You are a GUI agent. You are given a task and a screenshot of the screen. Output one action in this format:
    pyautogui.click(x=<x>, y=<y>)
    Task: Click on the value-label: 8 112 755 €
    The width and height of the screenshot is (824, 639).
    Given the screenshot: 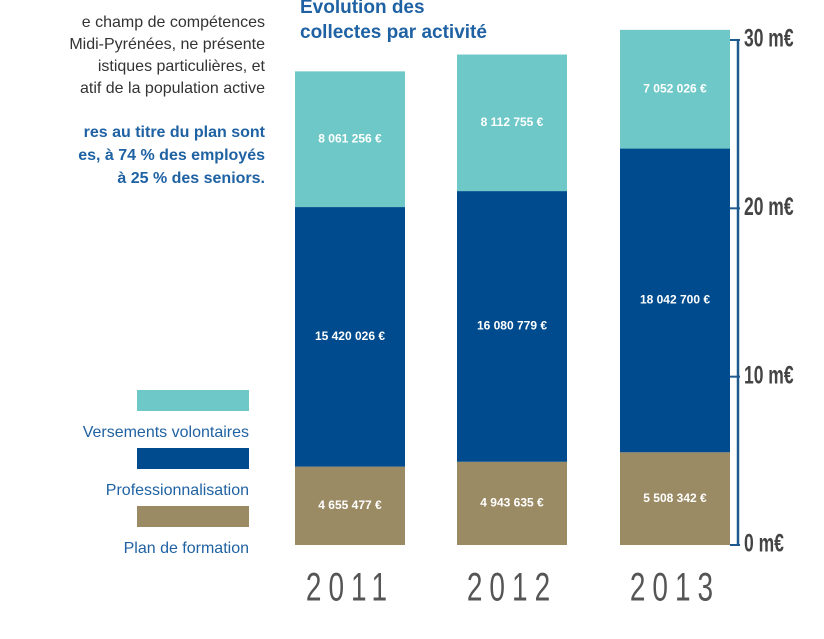 What is the action you would take?
    pyautogui.click(x=512, y=122)
    